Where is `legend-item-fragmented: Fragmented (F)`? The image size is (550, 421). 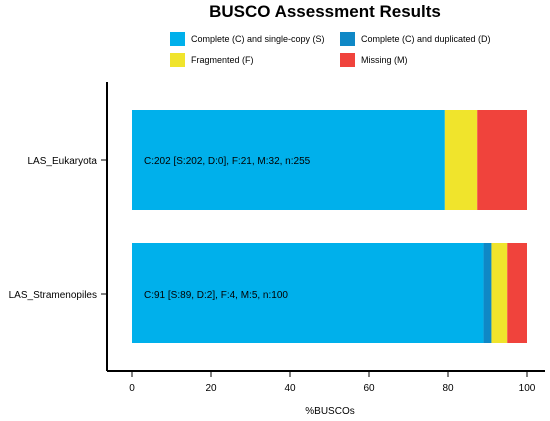
legend-item-fragmented: Fragmented (F) is located at coordinates (212, 60).